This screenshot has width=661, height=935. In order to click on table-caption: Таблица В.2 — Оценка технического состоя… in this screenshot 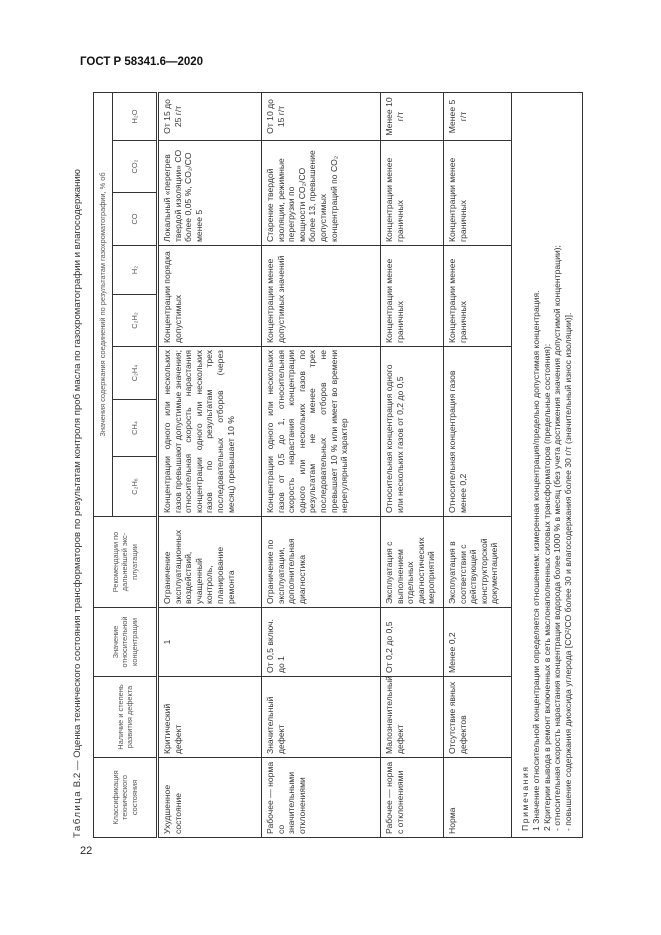, I will do `click(81, 465)`.